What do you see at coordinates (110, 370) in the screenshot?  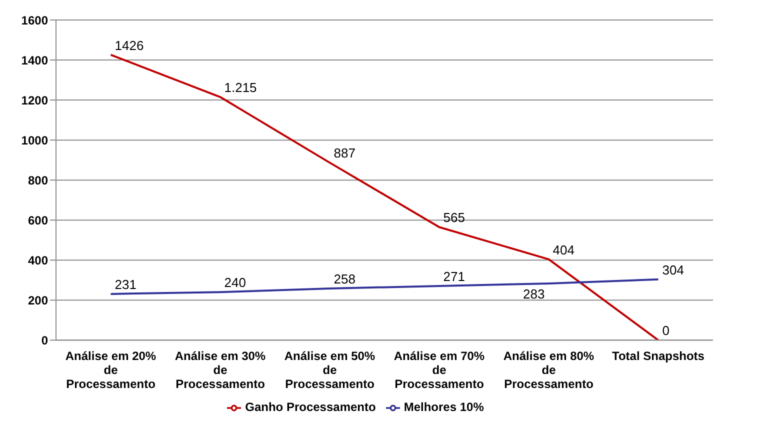 I see `x-tick-label: Análise em 20% de Processamento` at bounding box center [110, 370].